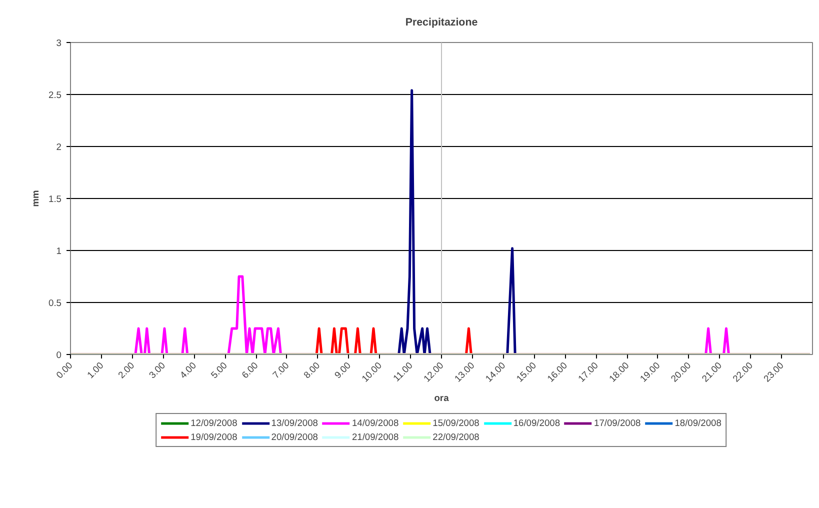  Describe the element at coordinates (312, 370) in the screenshot. I see `x-tick-label: 8.00` at that location.